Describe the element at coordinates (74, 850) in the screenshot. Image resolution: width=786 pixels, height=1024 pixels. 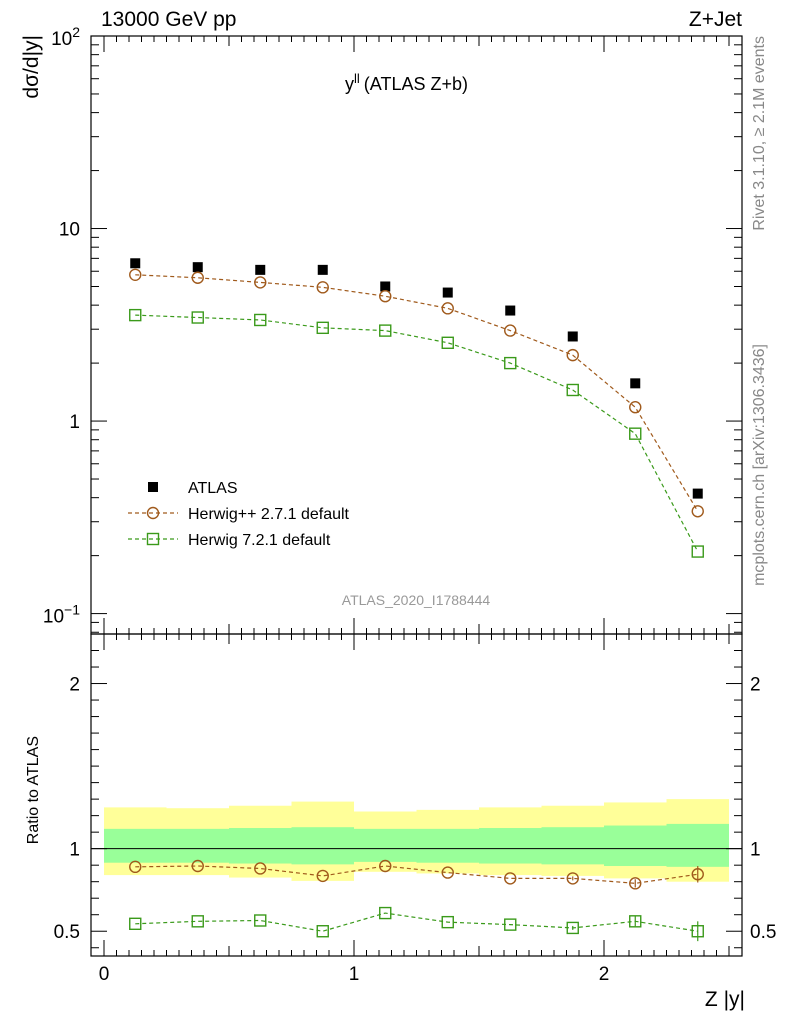
I see `ratio-y-tick-label: 1` at that location.